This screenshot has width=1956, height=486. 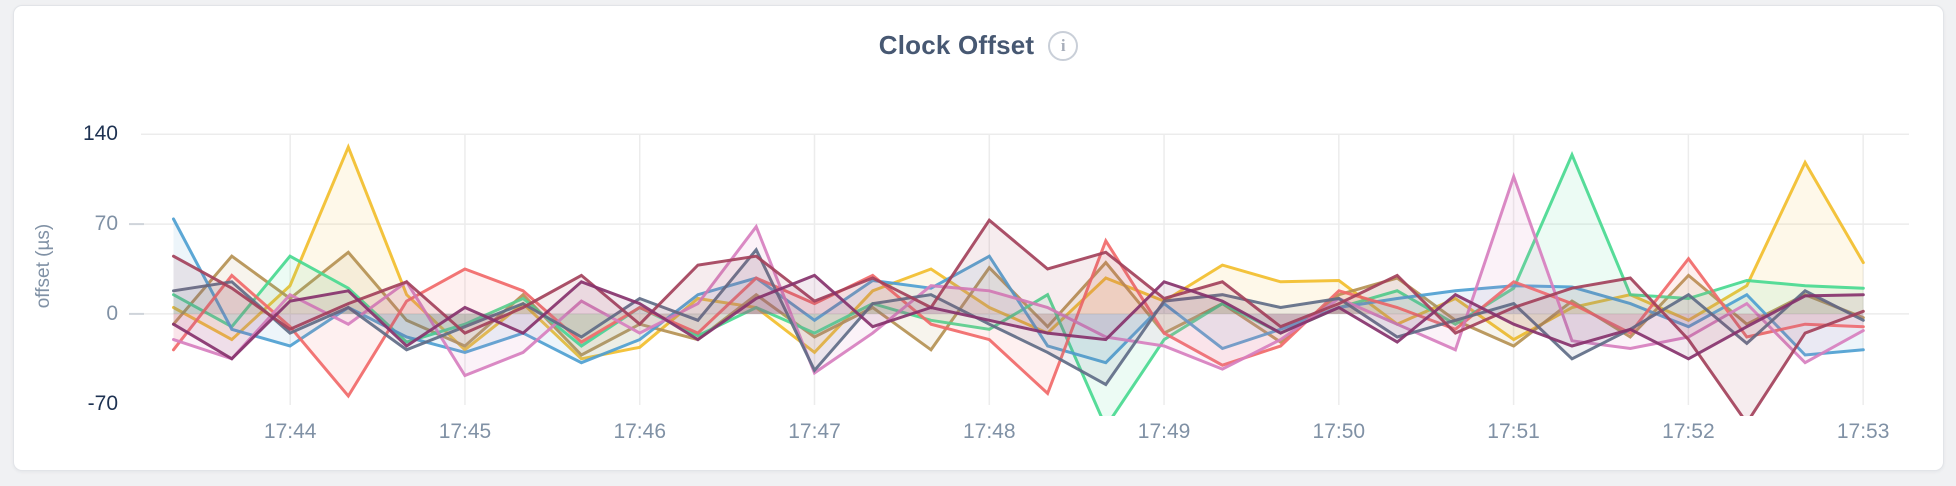 I want to click on x-tick-label: 17:49, so click(x=1164, y=431).